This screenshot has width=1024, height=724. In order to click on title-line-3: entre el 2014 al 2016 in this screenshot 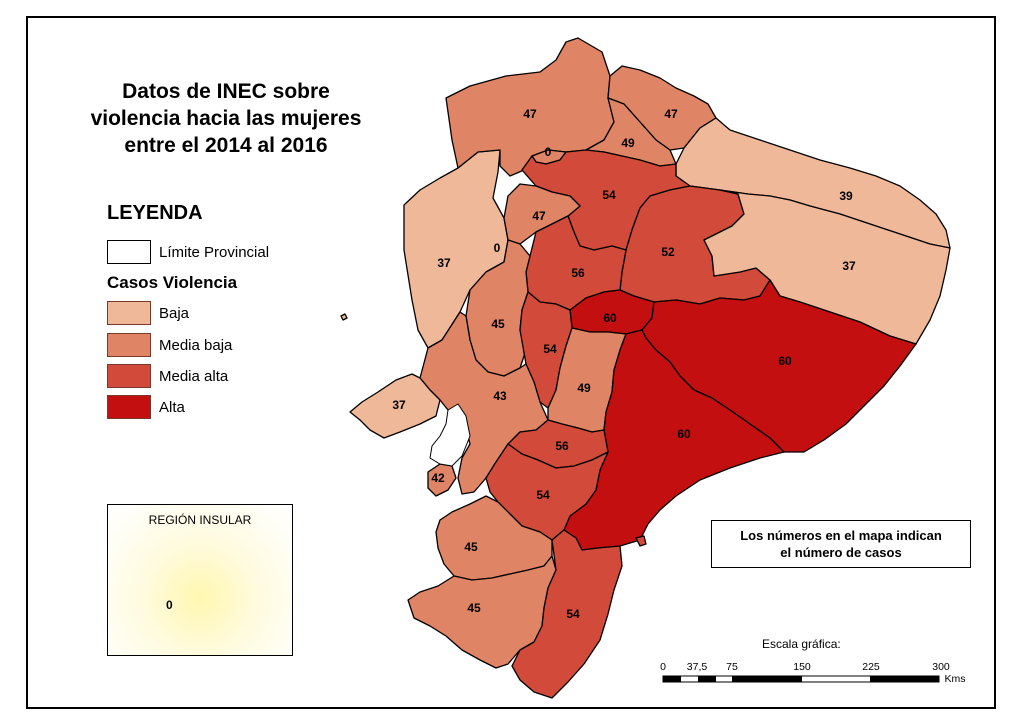, I will do `click(226, 145)`.